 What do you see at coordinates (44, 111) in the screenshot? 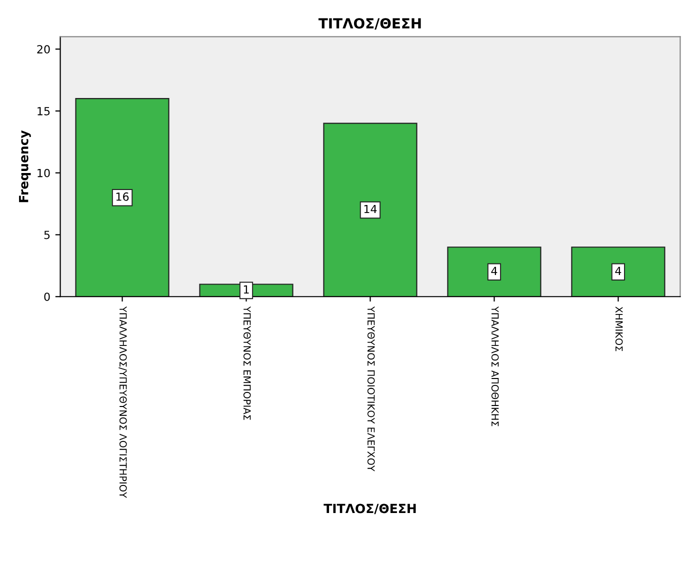
I see `y-tick-label: 15` at bounding box center [44, 111].